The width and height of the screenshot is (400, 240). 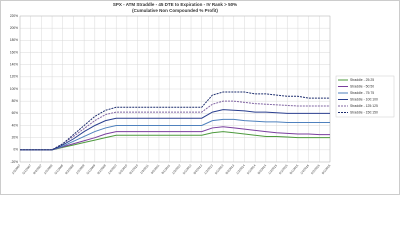 What do you see at coordinates (315, 169) in the screenshot?
I see `x-tick-label: 5/2/2016` at bounding box center [315, 169].